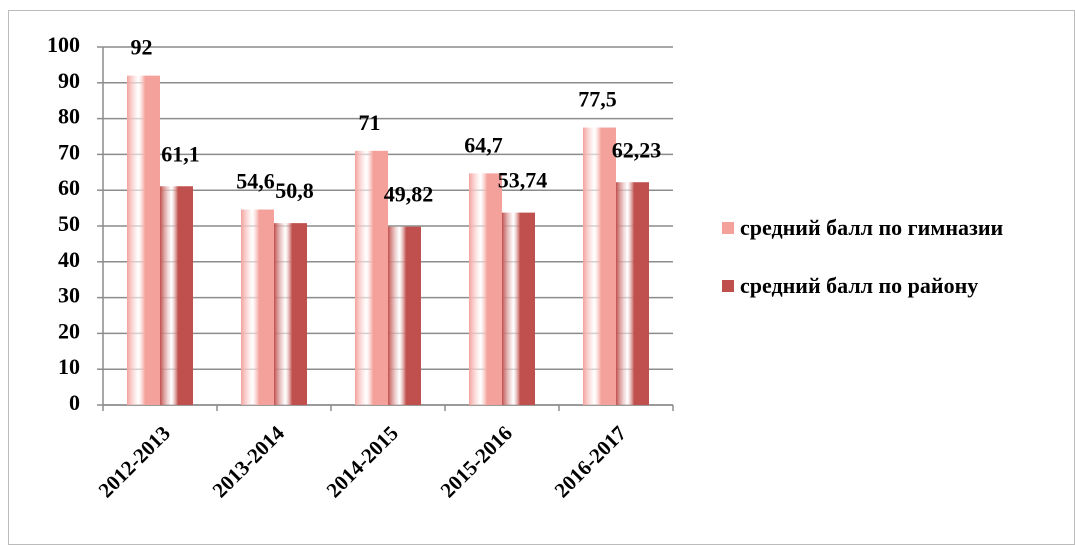 Image resolution: width=1075 pixels, height=545 pixels. Describe the element at coordinates (872, 227) in the screenshot. I see `legend-label: средний балл по гимназии` at that location.